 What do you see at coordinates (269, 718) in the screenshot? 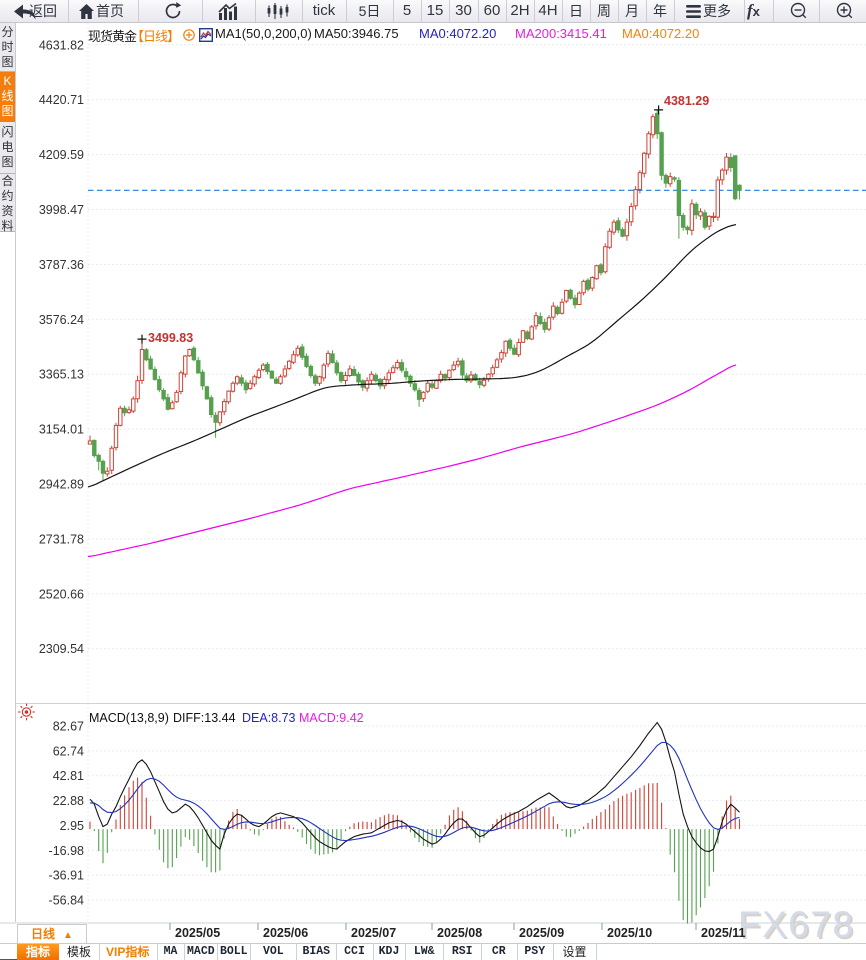
I see `svg-text: DEA:8.73` at bounding box center [269, 718].